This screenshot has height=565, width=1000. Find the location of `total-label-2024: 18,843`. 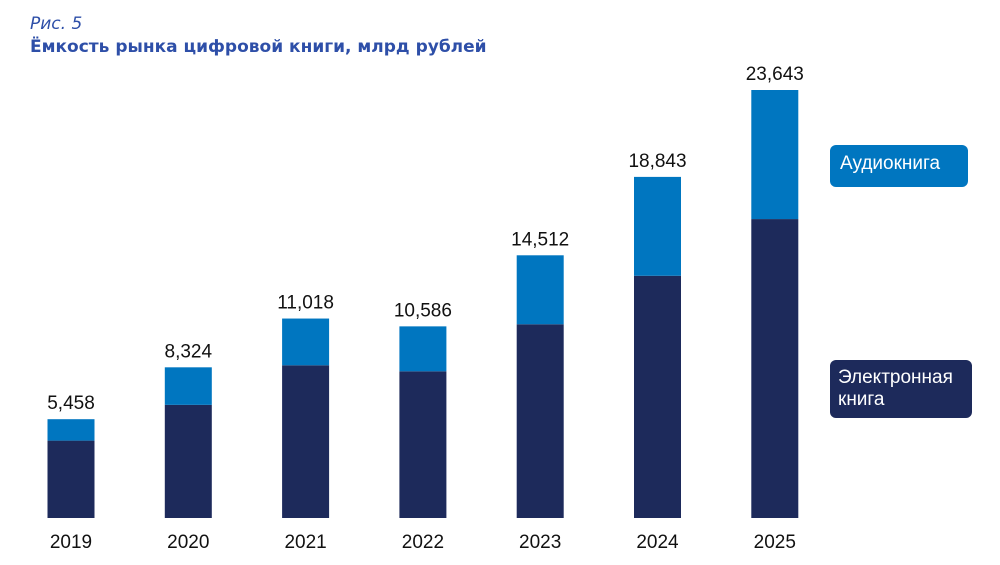

total-label-2024: 18,843 is located at coordinates (657, 161).